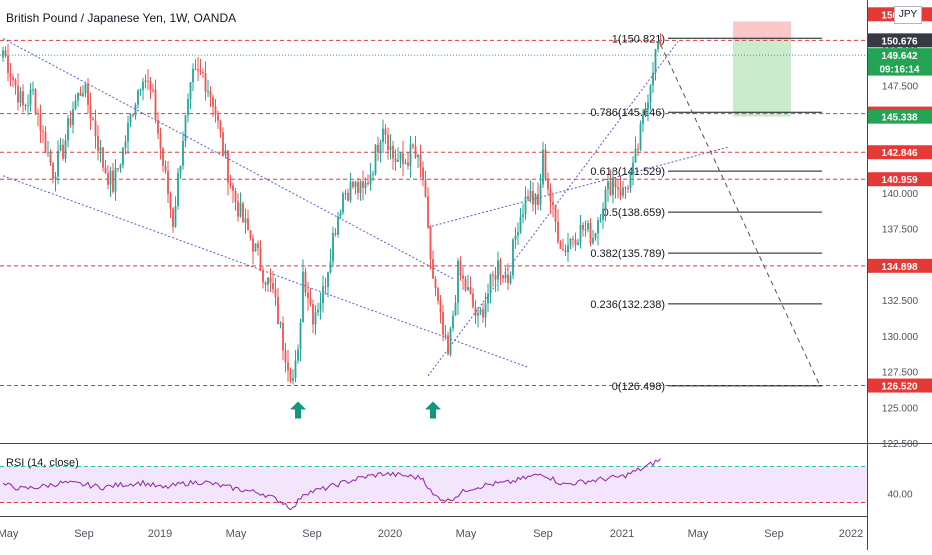  I want to click on fib-level-label: 0.382(135.789), so click(627, 254).